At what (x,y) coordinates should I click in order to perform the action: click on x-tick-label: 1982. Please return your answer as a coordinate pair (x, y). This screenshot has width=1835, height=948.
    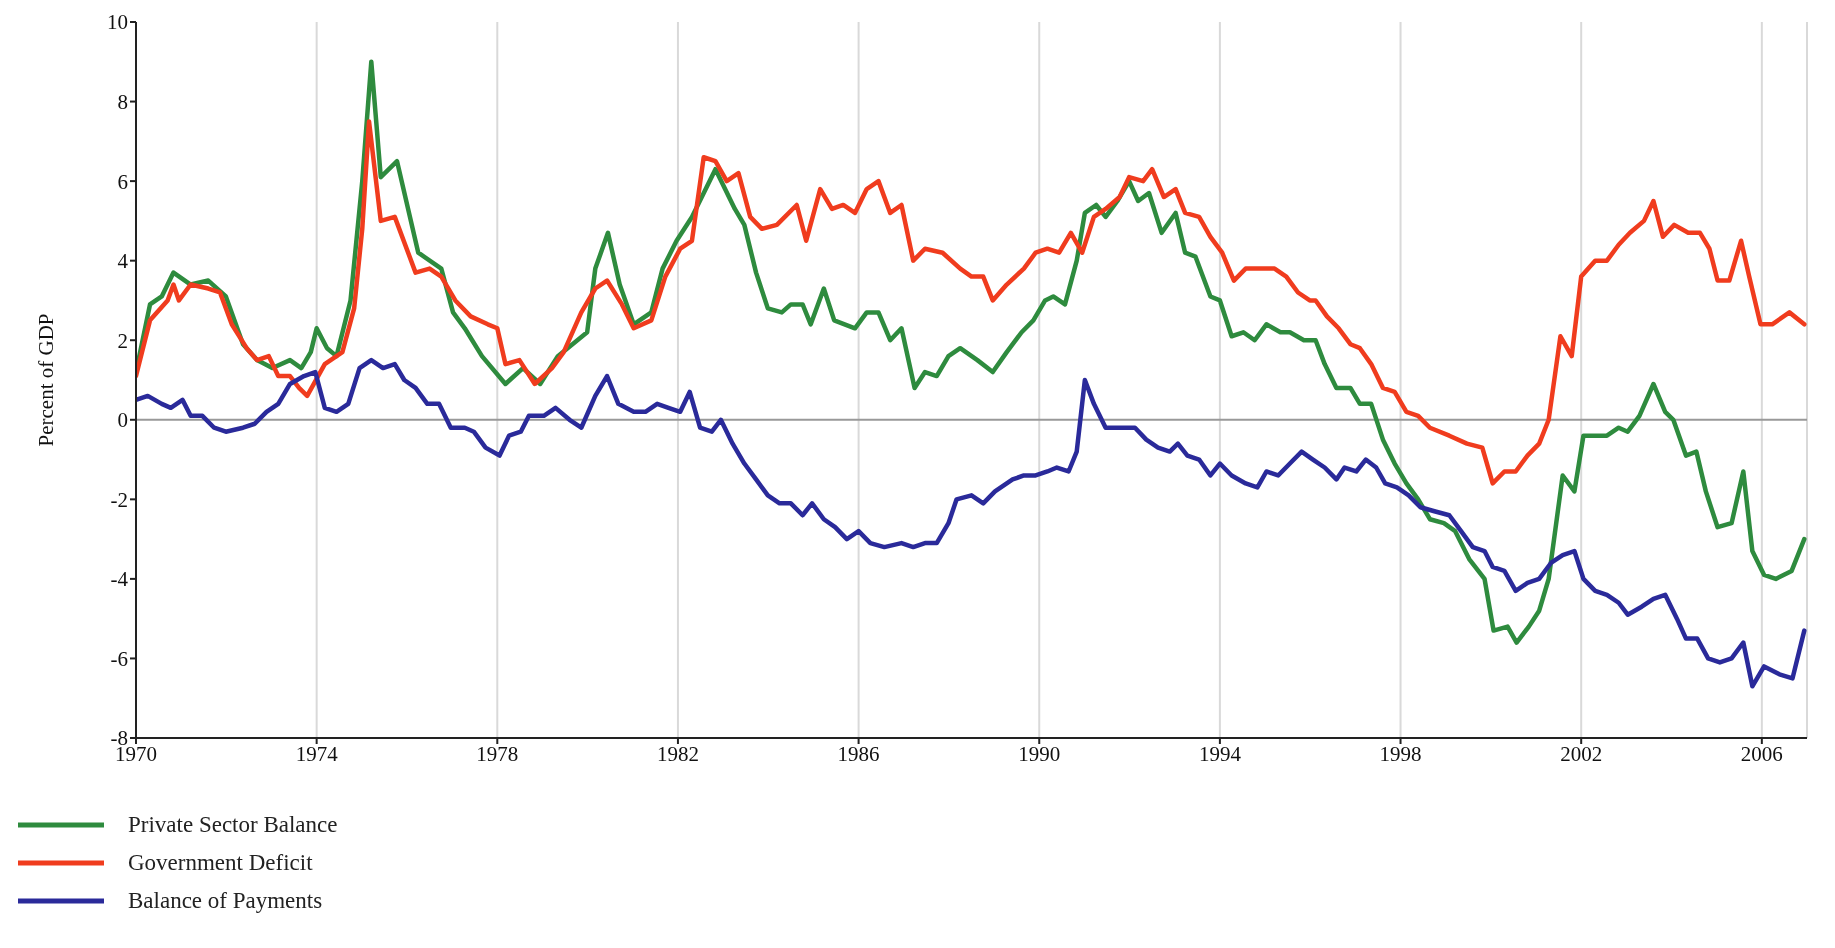
    Looking at the image, I should click on (677, 753).